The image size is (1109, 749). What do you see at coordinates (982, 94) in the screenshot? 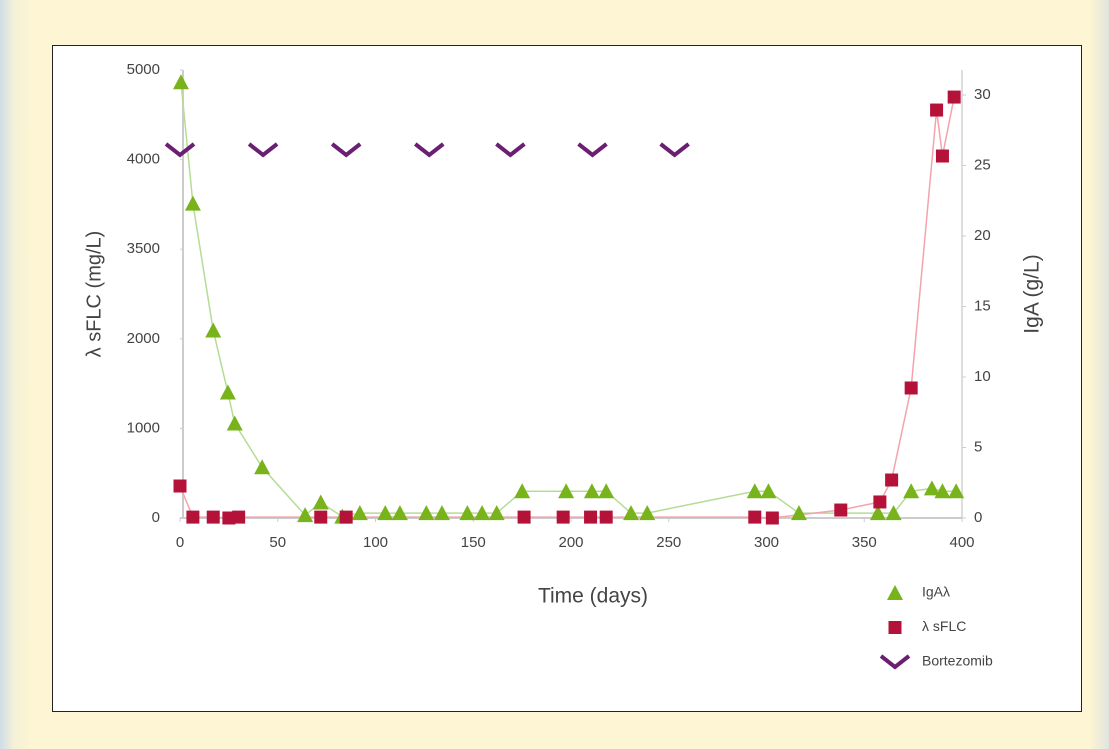
I see `y2-tick-label: 30` at bounding box center [982, 94].